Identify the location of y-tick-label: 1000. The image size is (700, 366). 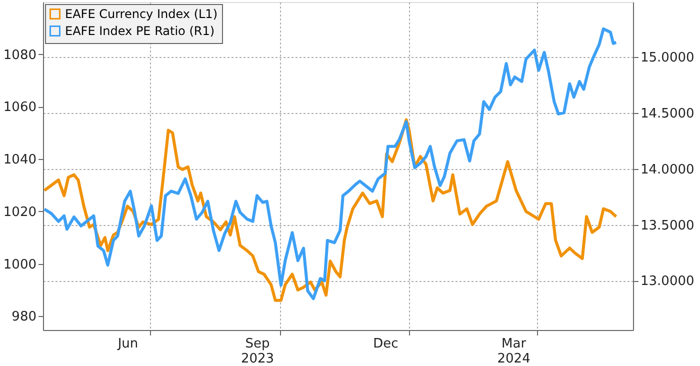
(19, 264).